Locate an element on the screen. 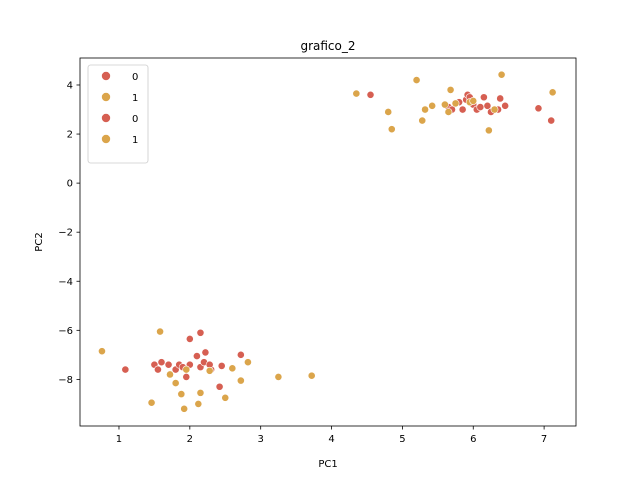 The height and width of the screenshot is (480, 640). y-axis: −8 −6 −4 −2 0 2 4 is located at coordinates (69, 233).